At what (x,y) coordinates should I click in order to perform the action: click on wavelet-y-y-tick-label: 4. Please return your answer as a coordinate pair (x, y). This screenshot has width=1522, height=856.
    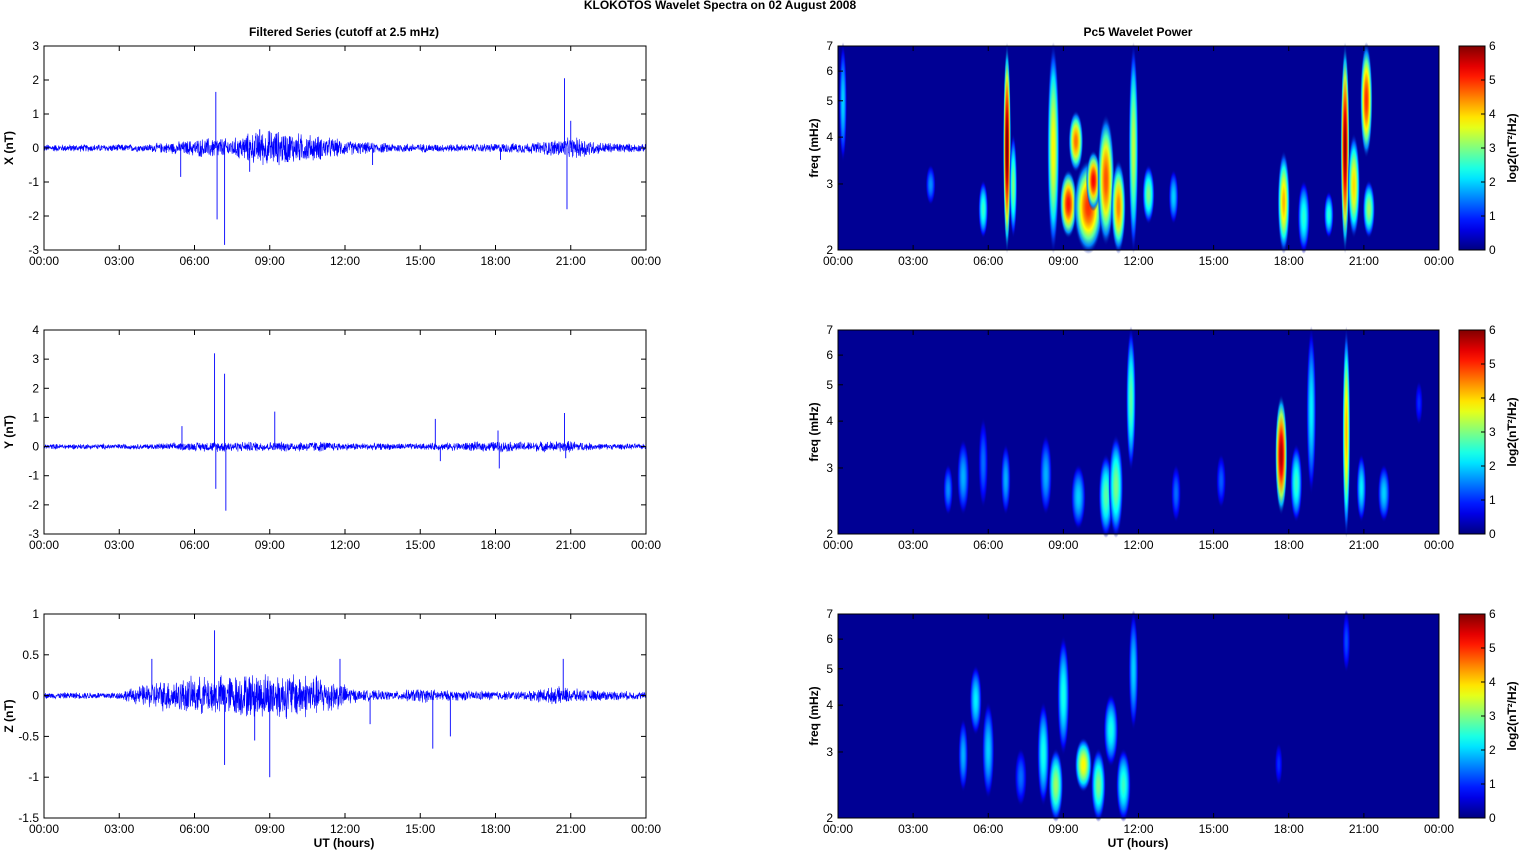
    Looking at the image, I should click on (829, 421).